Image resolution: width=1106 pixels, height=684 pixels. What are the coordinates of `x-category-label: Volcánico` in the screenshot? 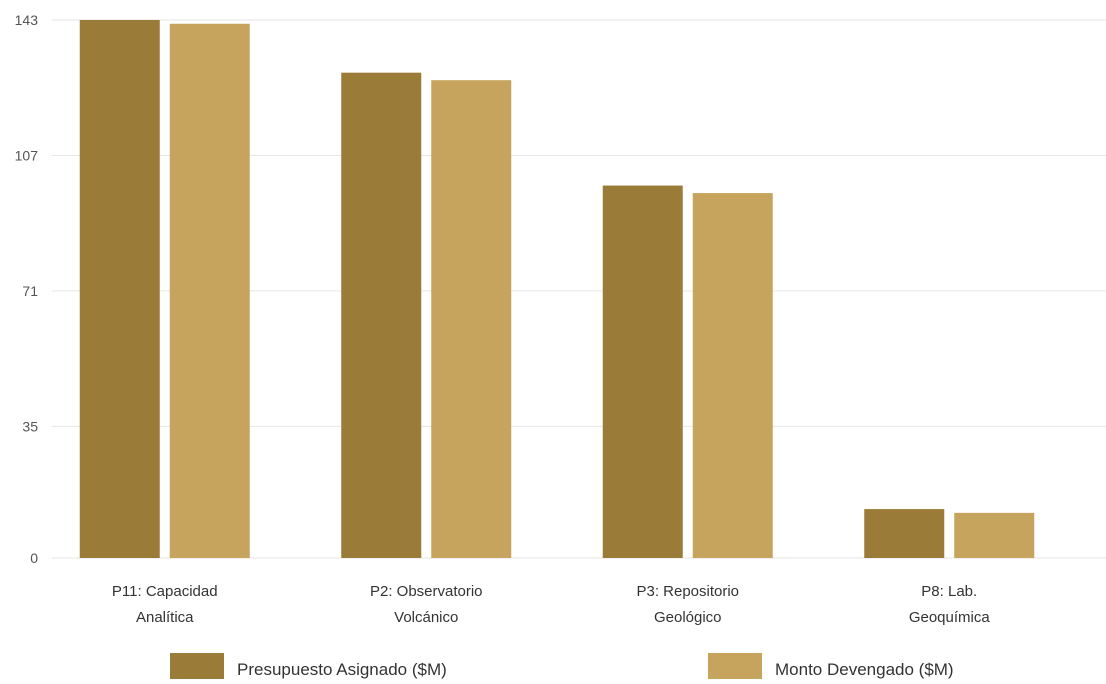 It's located at (426, 617).